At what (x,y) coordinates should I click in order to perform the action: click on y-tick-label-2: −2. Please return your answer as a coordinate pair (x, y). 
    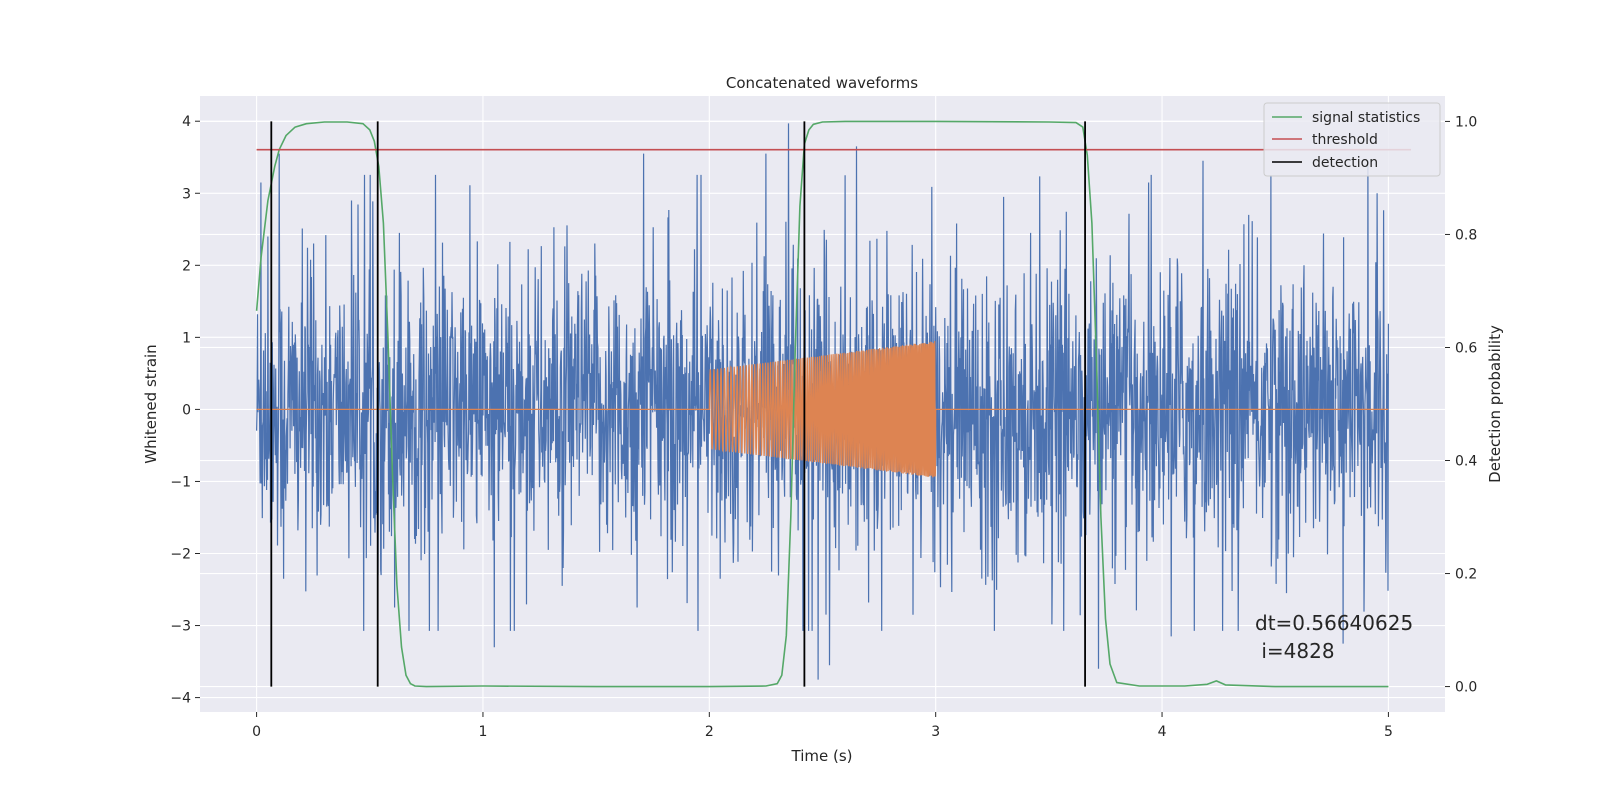
    Looking at the image, I should click on (180, 554).